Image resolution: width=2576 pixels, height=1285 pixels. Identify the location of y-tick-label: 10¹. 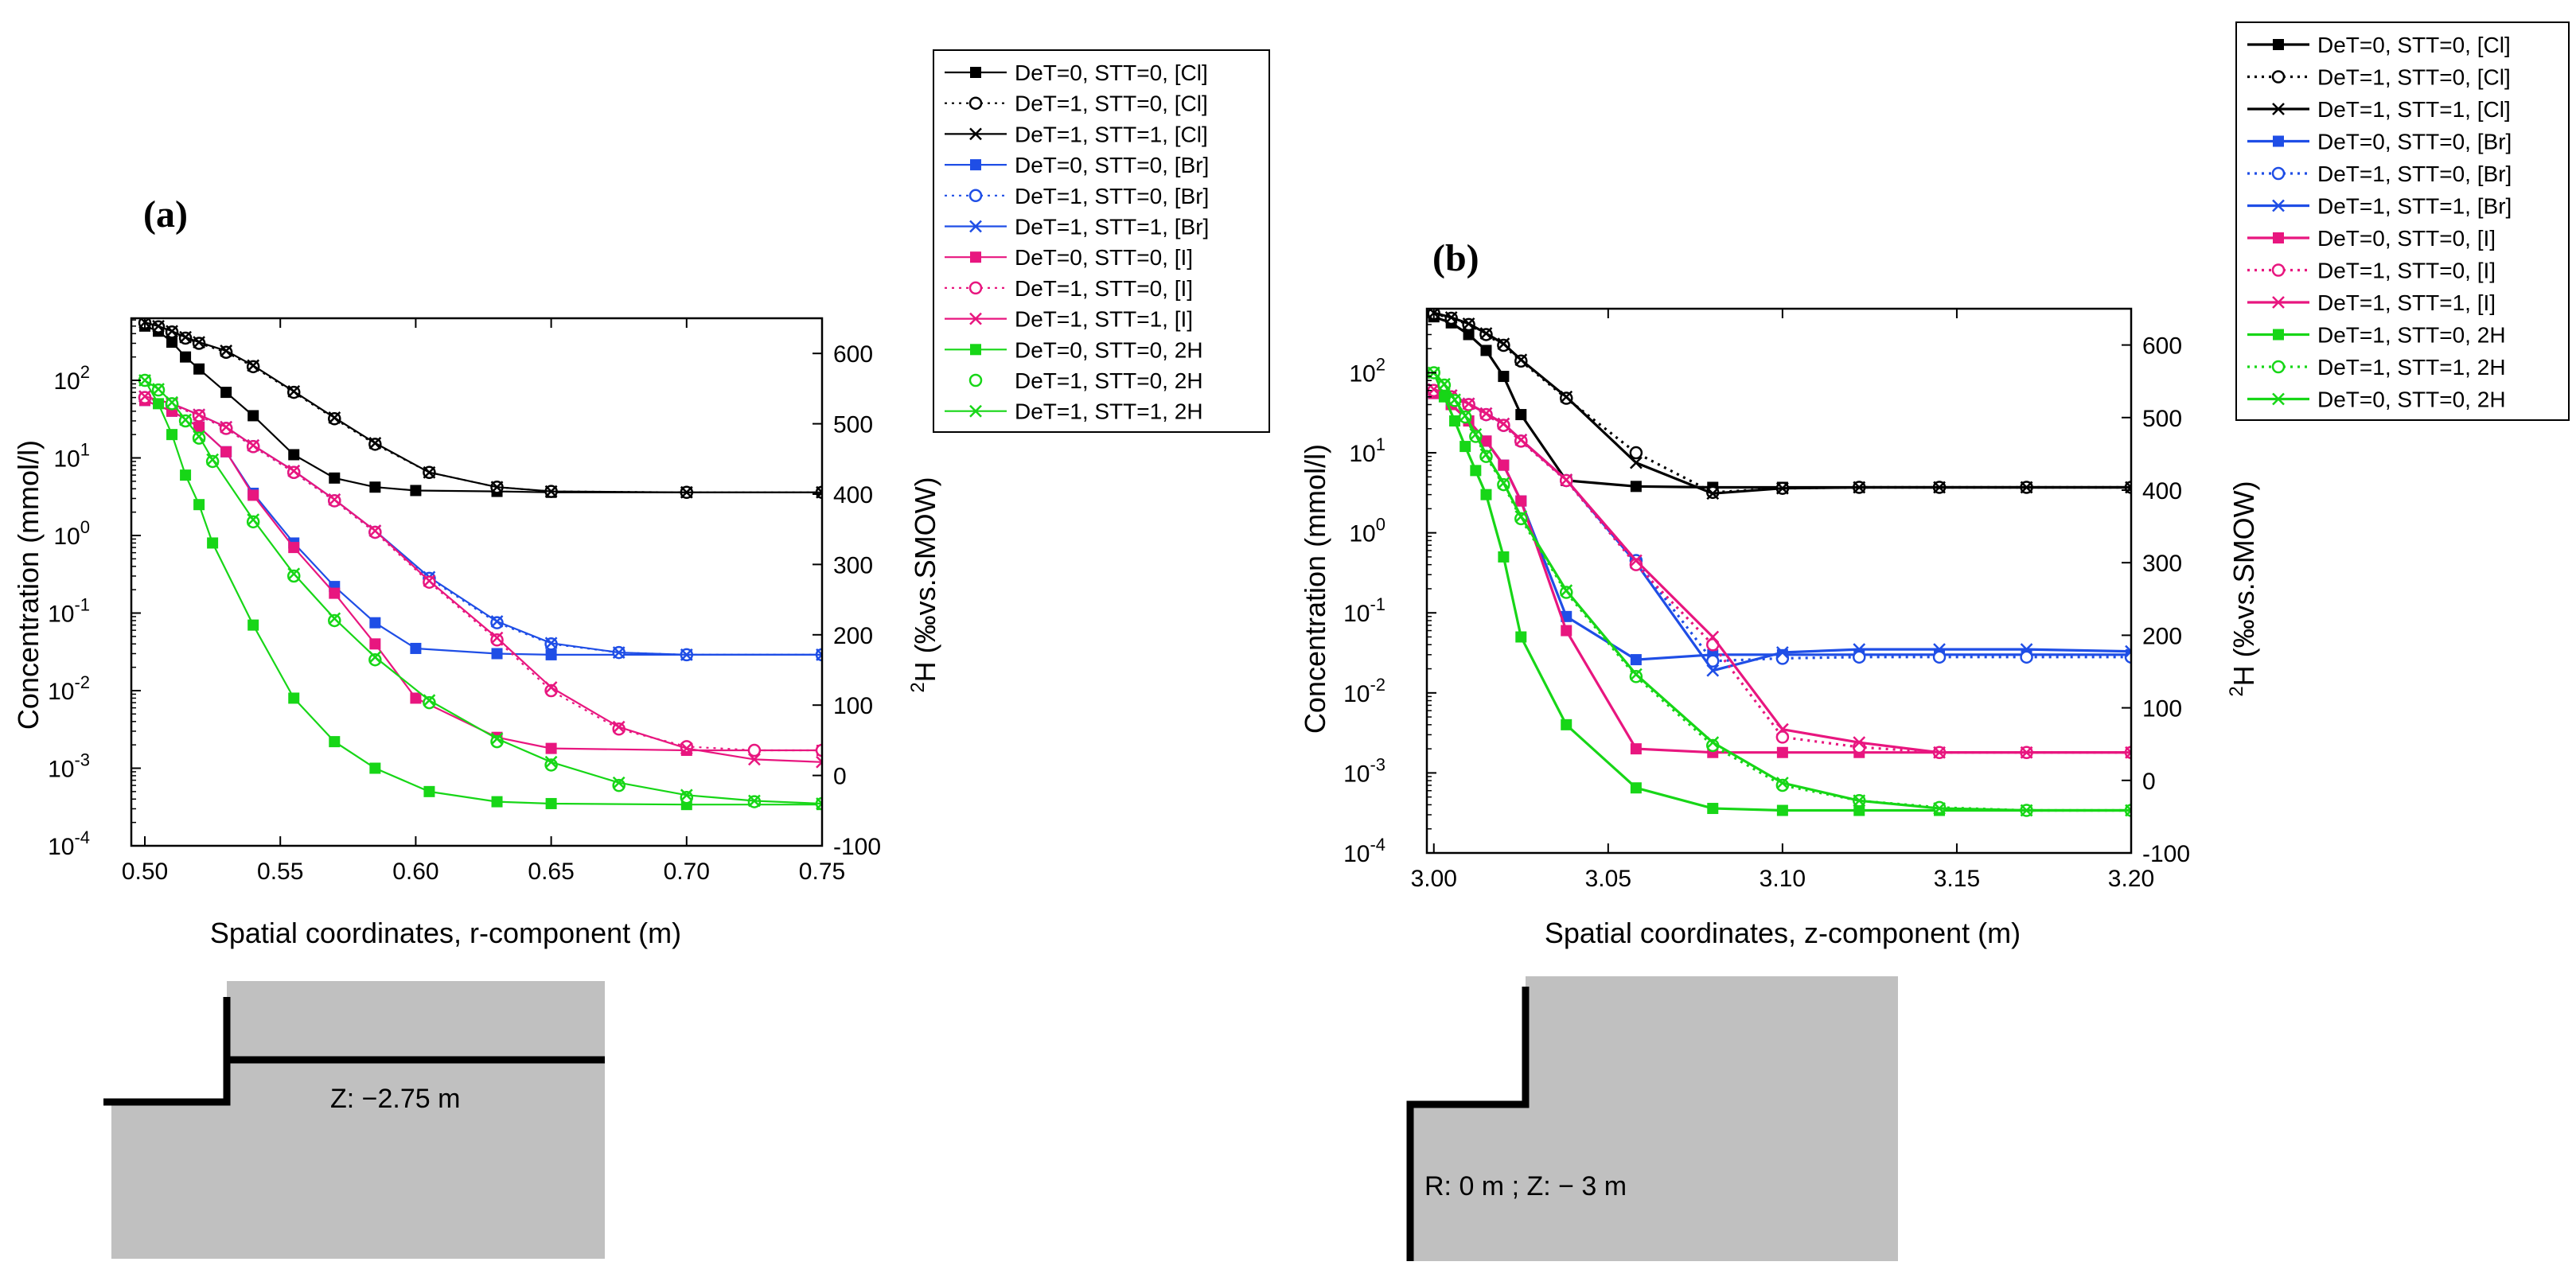
(71, 456).